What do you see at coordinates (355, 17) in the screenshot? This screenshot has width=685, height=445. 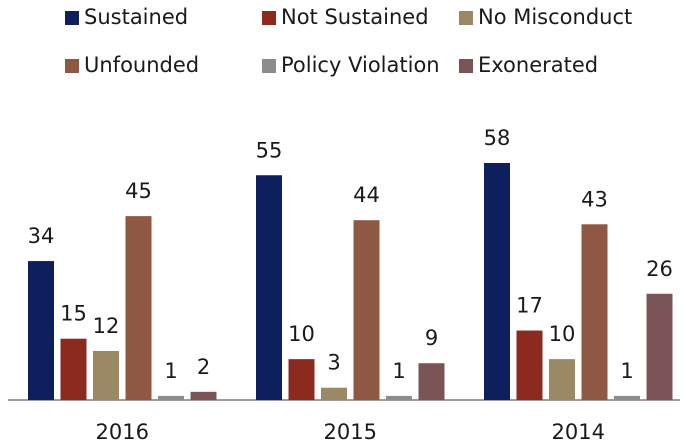 I see `legend-label: Not Sustained` at bounding box center [355, 17].